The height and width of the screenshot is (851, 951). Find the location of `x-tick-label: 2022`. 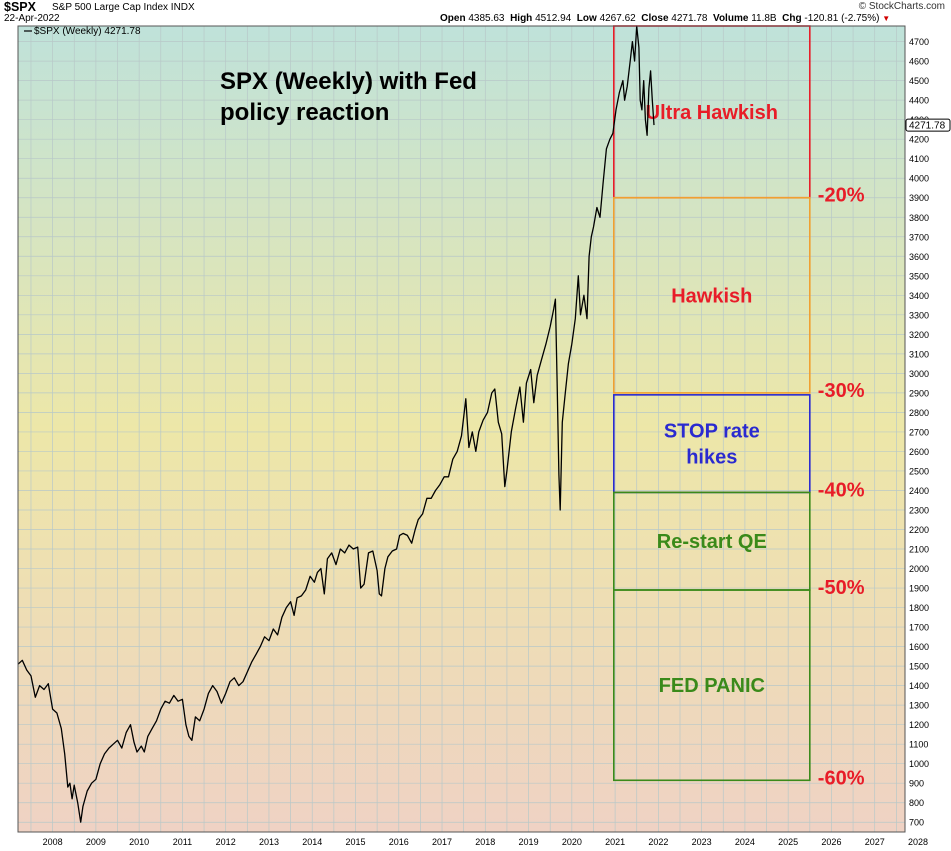

x-tick-label: 2022 is located at coordinates (658, 842).